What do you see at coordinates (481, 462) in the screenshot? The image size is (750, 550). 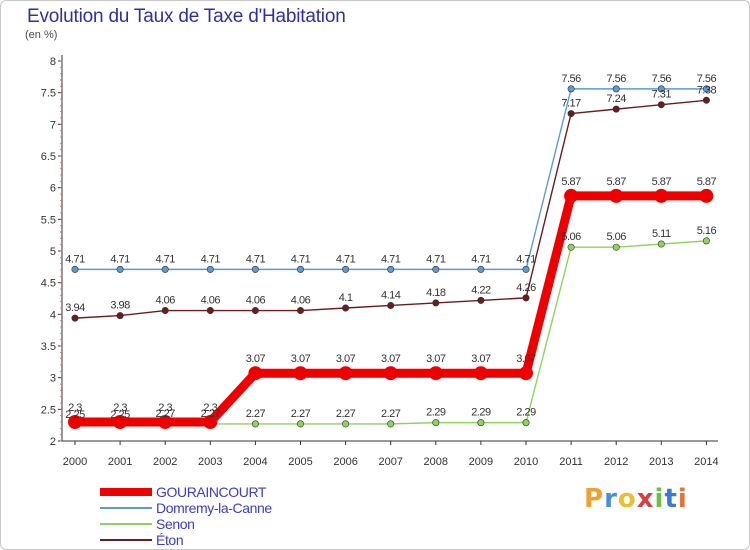 I see `x-tick-label: 2009` at bounding box center [481, 462].